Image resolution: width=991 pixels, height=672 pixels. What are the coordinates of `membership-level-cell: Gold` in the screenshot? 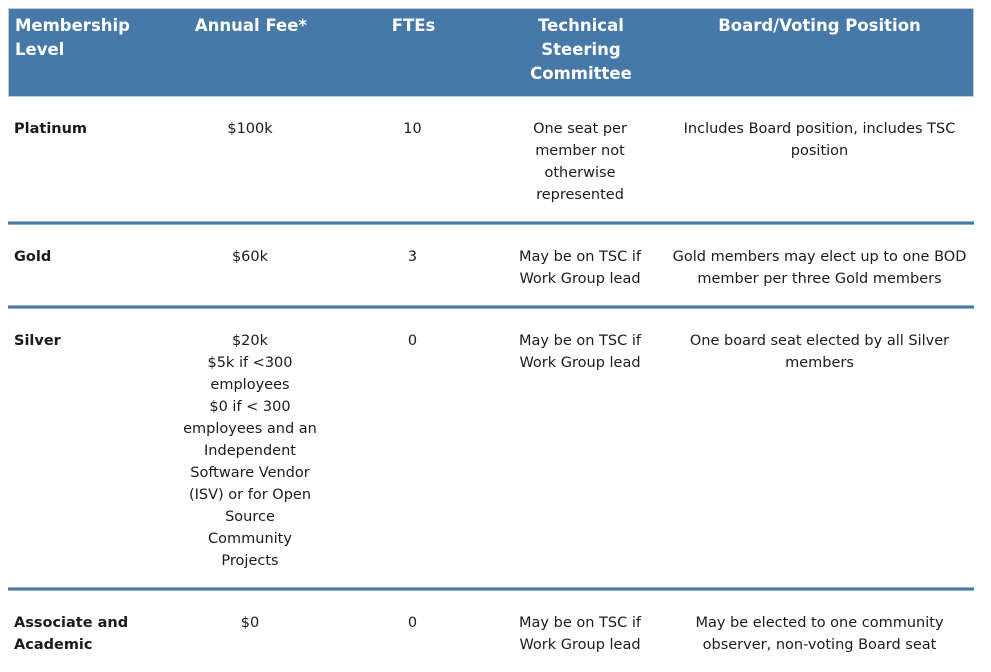 It's located at (33, 257).